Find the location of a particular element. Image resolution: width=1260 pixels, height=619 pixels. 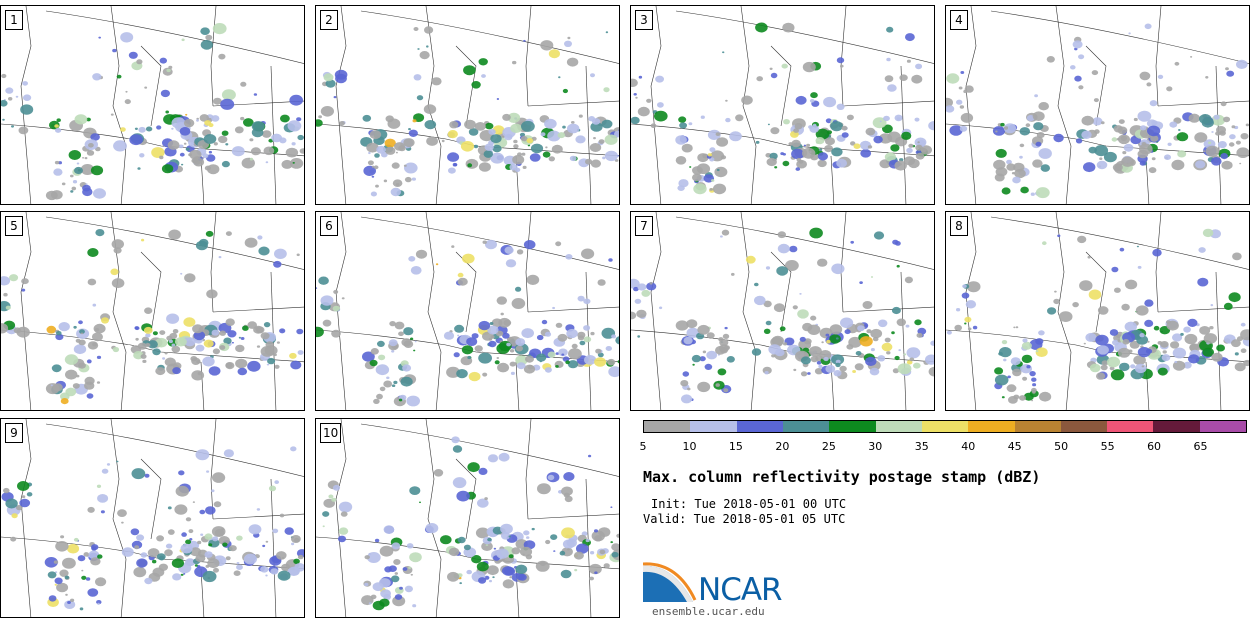

reflectivity-map is located at coordinates (152, 105).